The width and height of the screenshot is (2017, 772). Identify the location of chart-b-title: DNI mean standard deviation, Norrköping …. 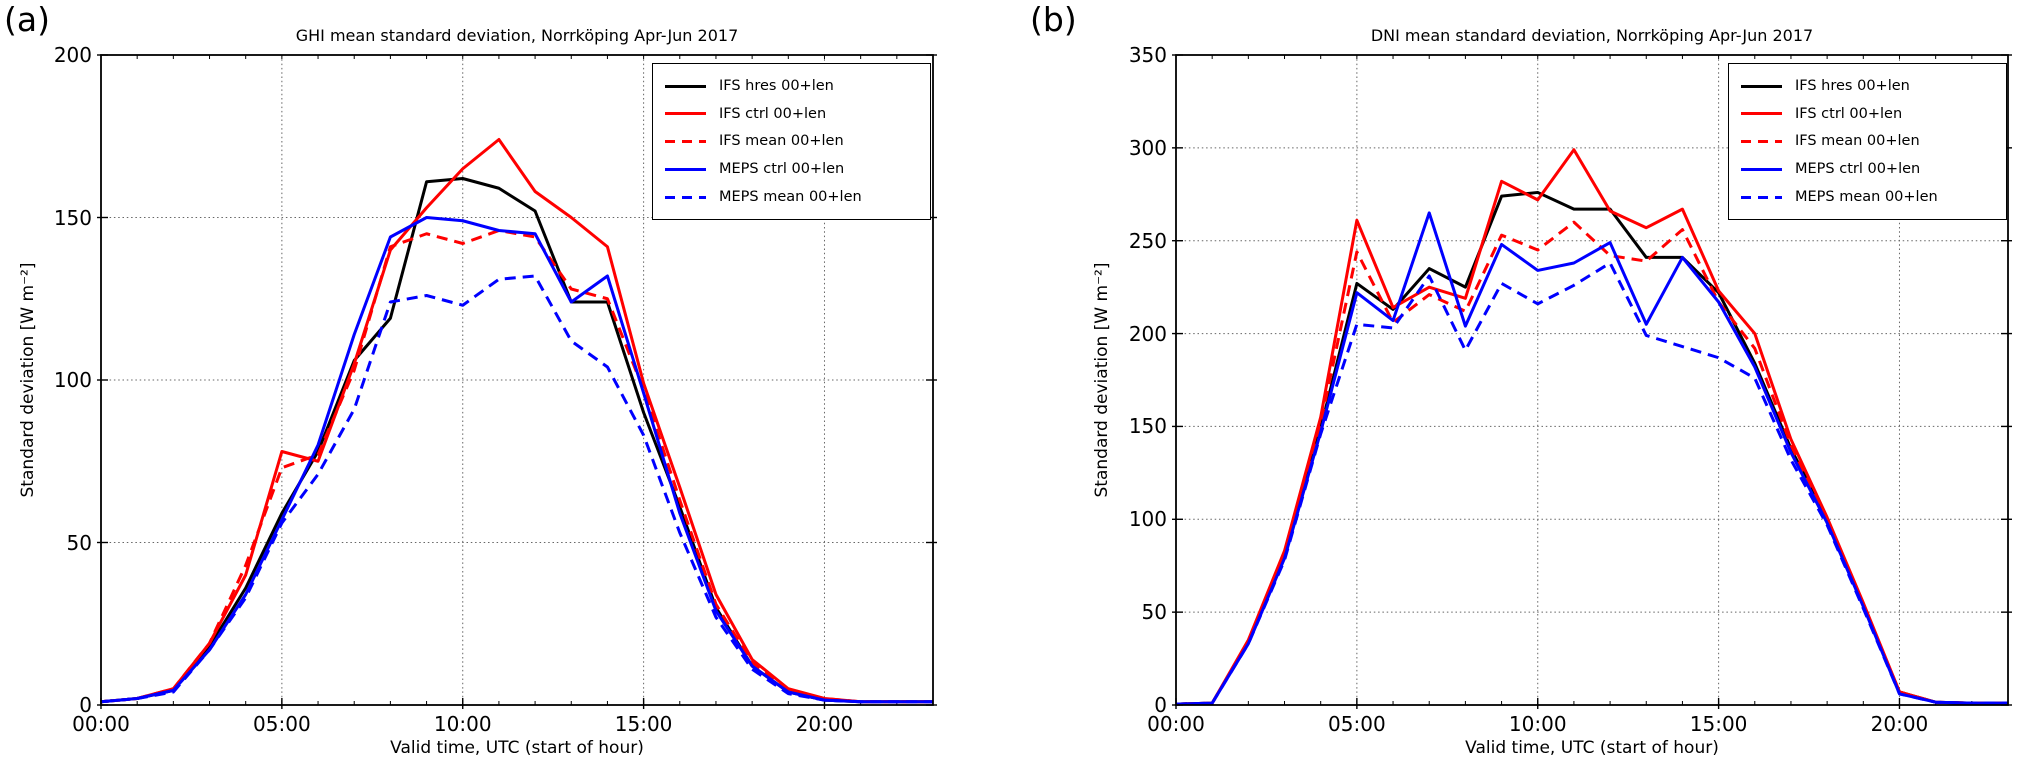
(1592, 35).